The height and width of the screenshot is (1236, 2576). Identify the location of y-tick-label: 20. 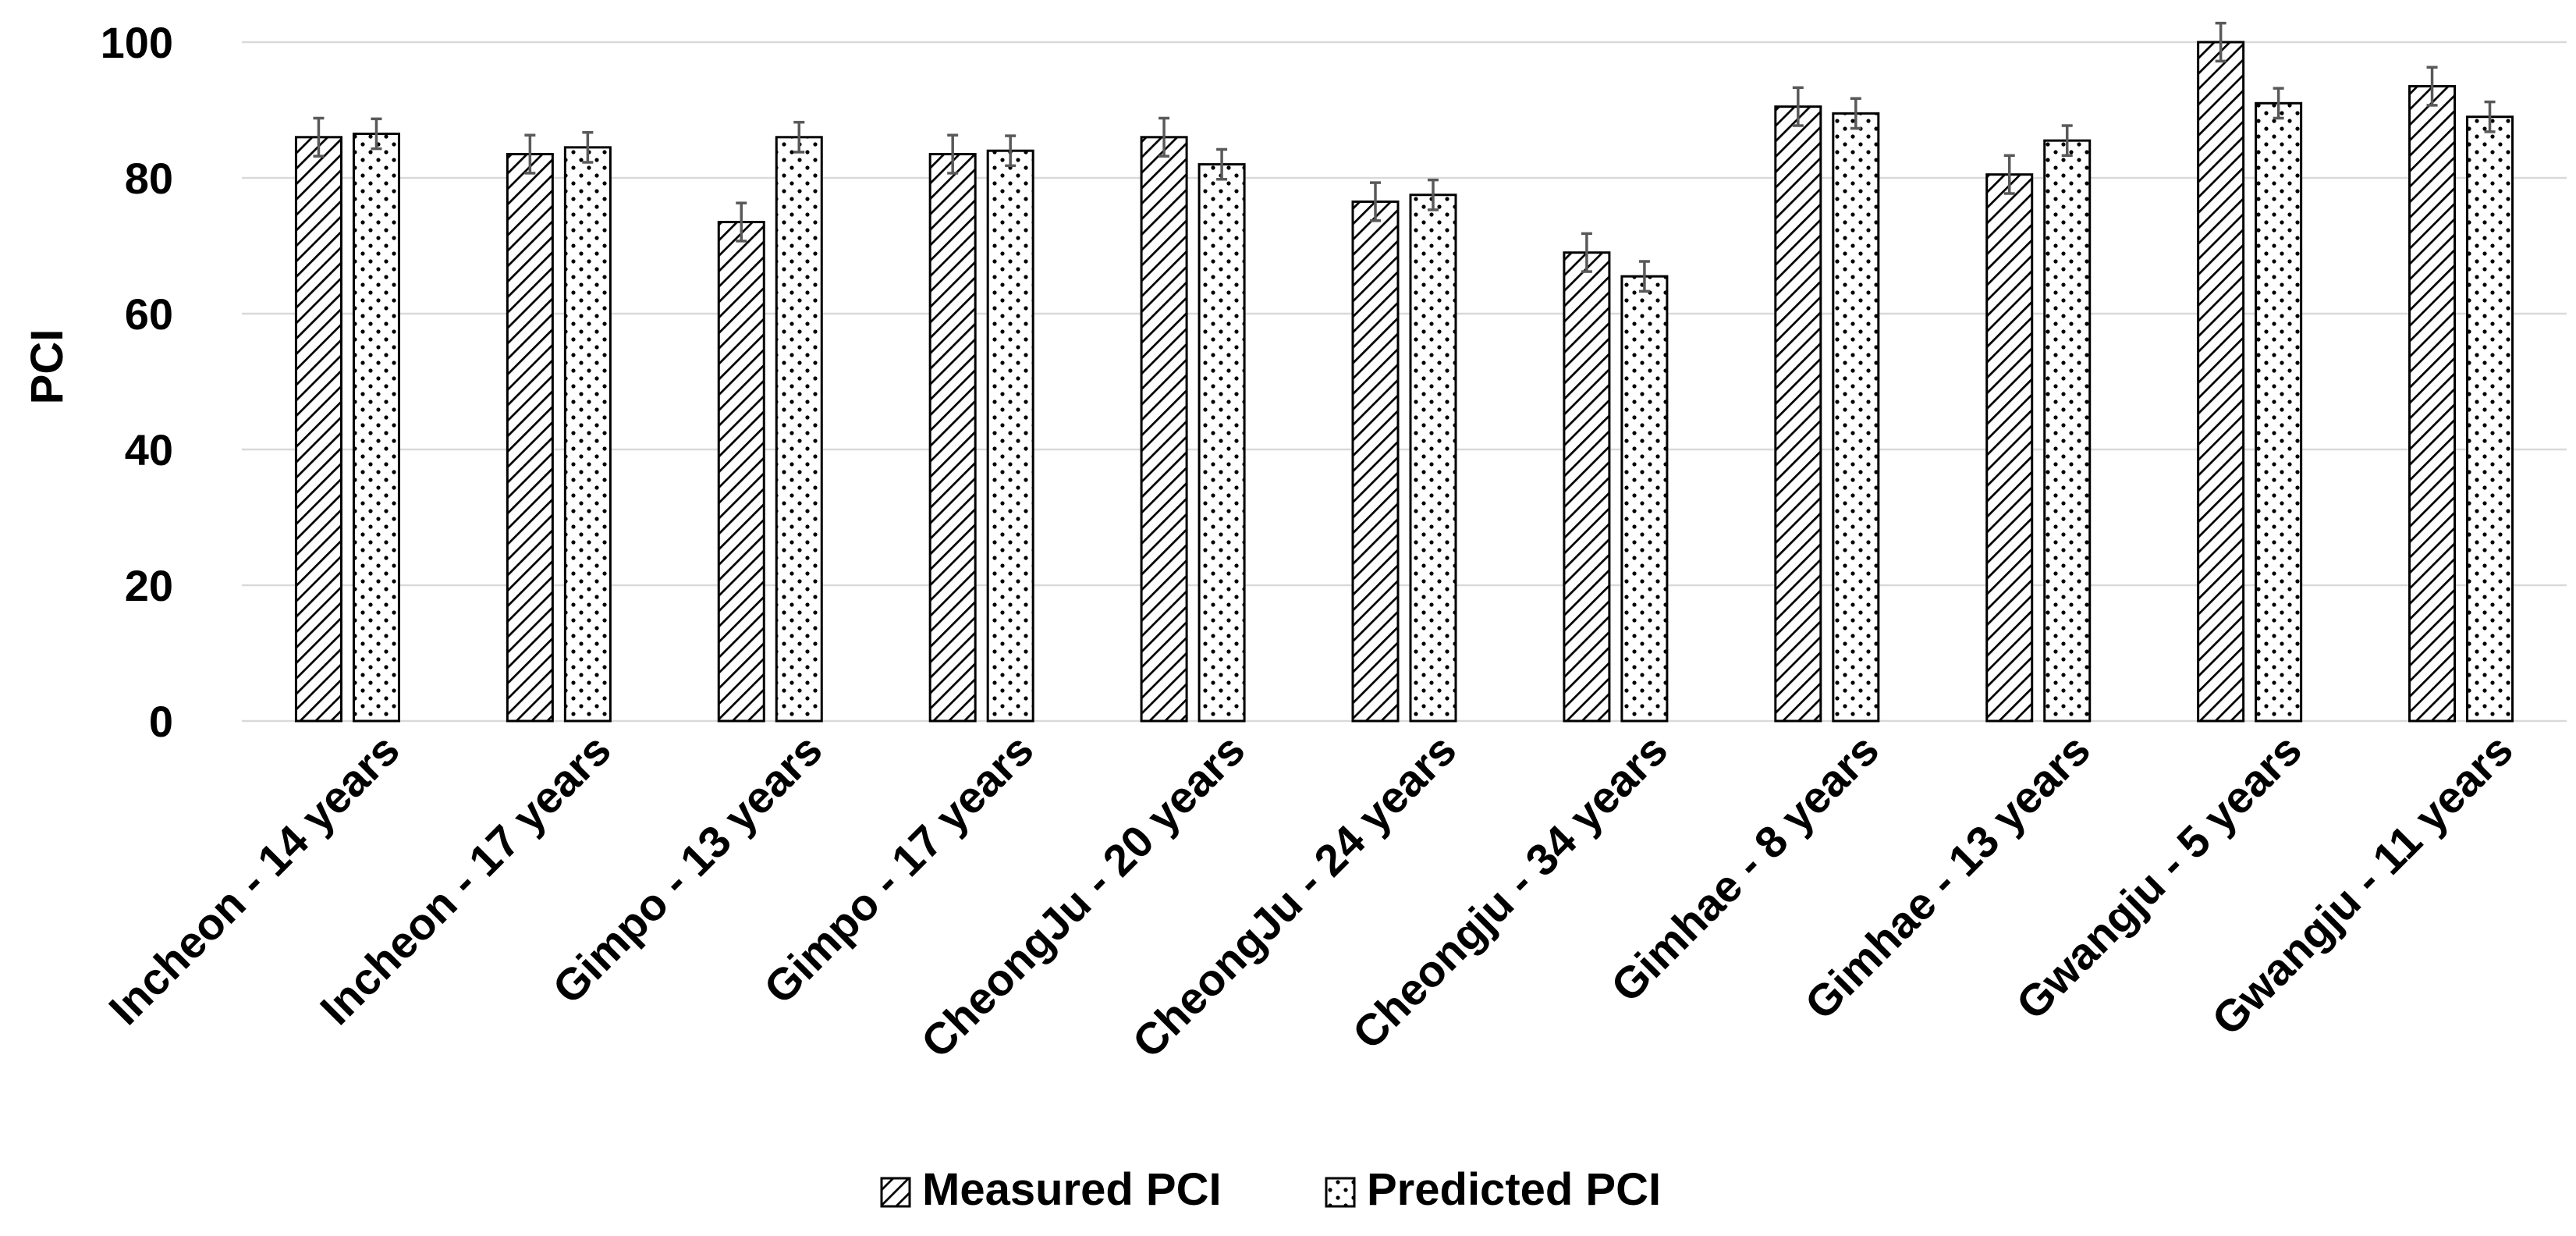
(149, 585).